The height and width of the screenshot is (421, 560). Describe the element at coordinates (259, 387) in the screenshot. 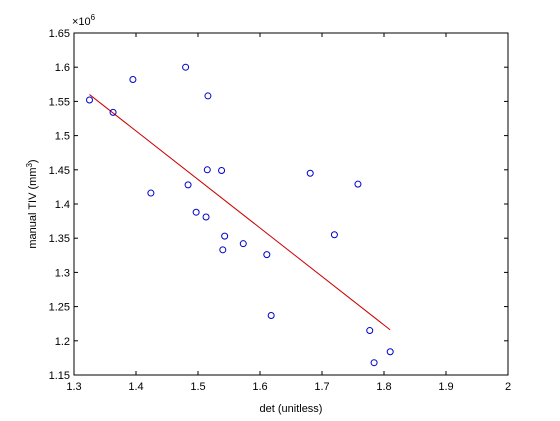

I see `x-tick-label: 1.6` at that location.